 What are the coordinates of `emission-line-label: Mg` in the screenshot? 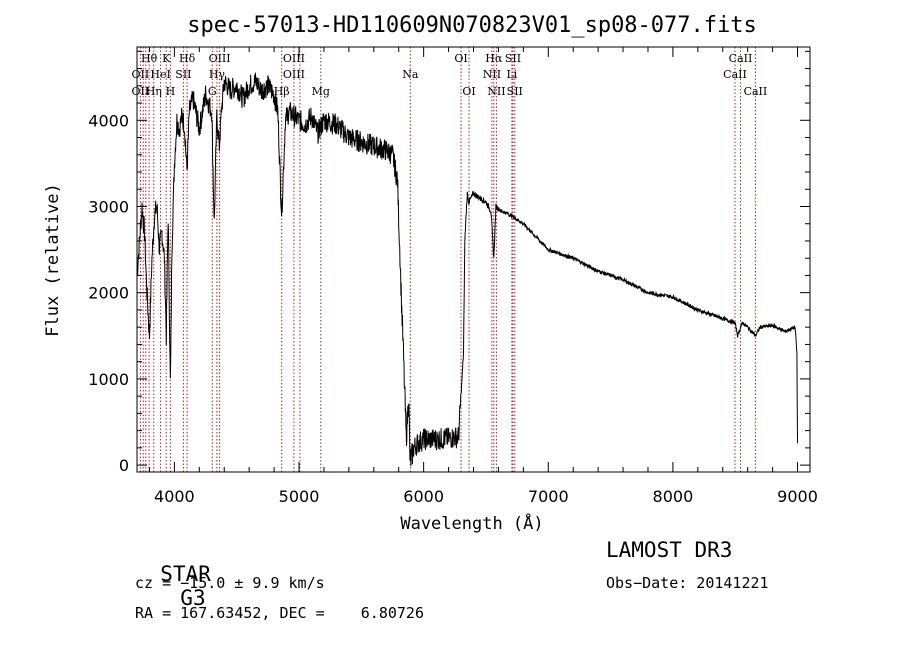 It's located at (321, 91).